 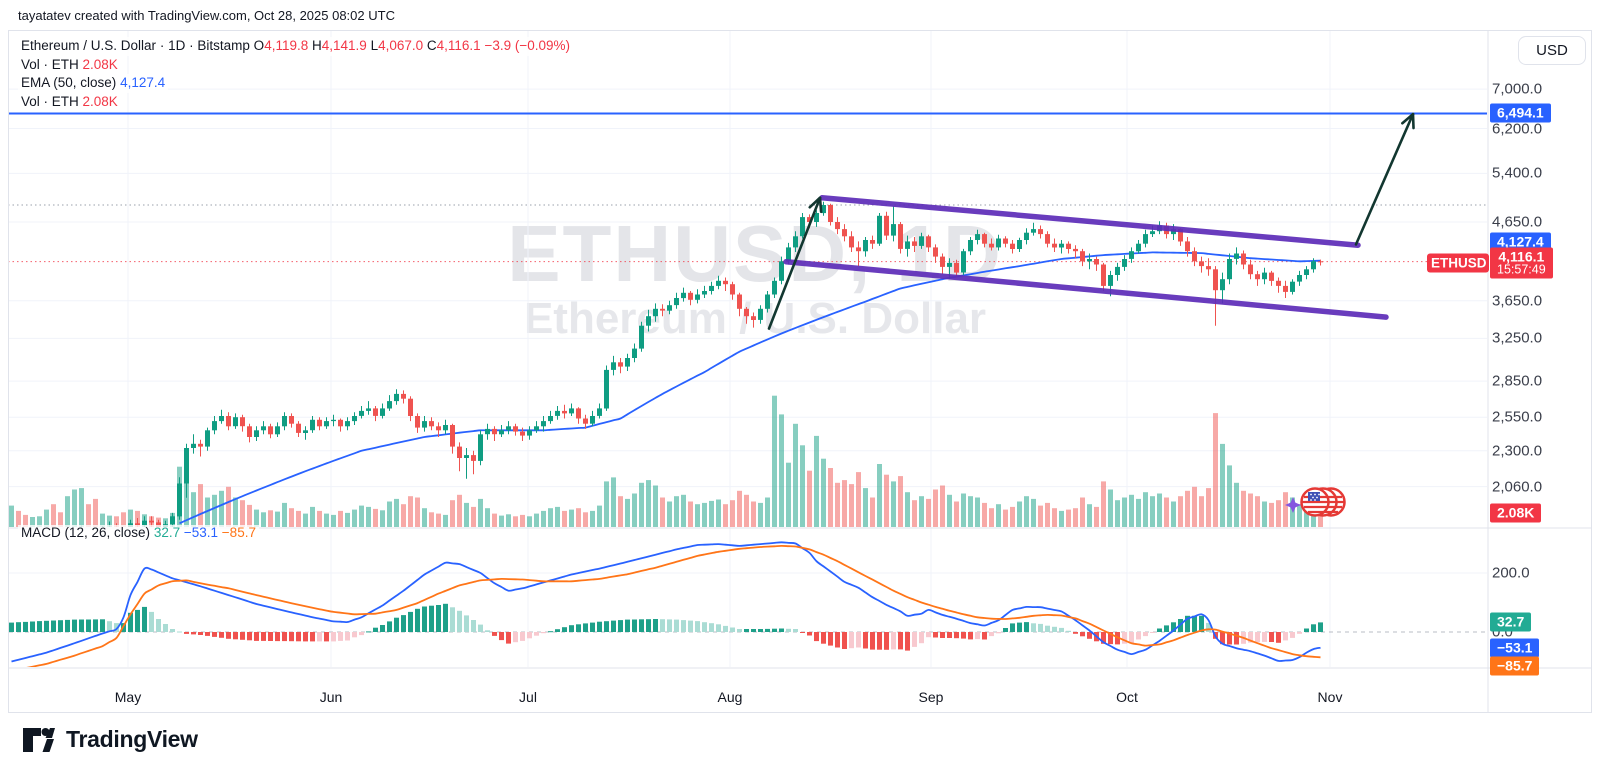 What do you see at coordinates (100, 64) in the screenshot?
I see `volume-value: 2.08K` at bounding box center [100, 64].